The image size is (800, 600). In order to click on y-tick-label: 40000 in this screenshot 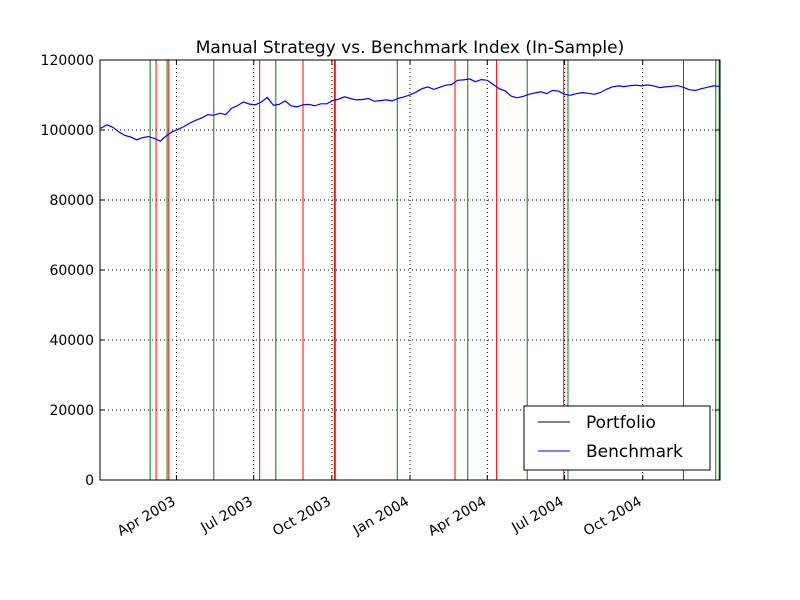, I will do `click(71, 341)`.